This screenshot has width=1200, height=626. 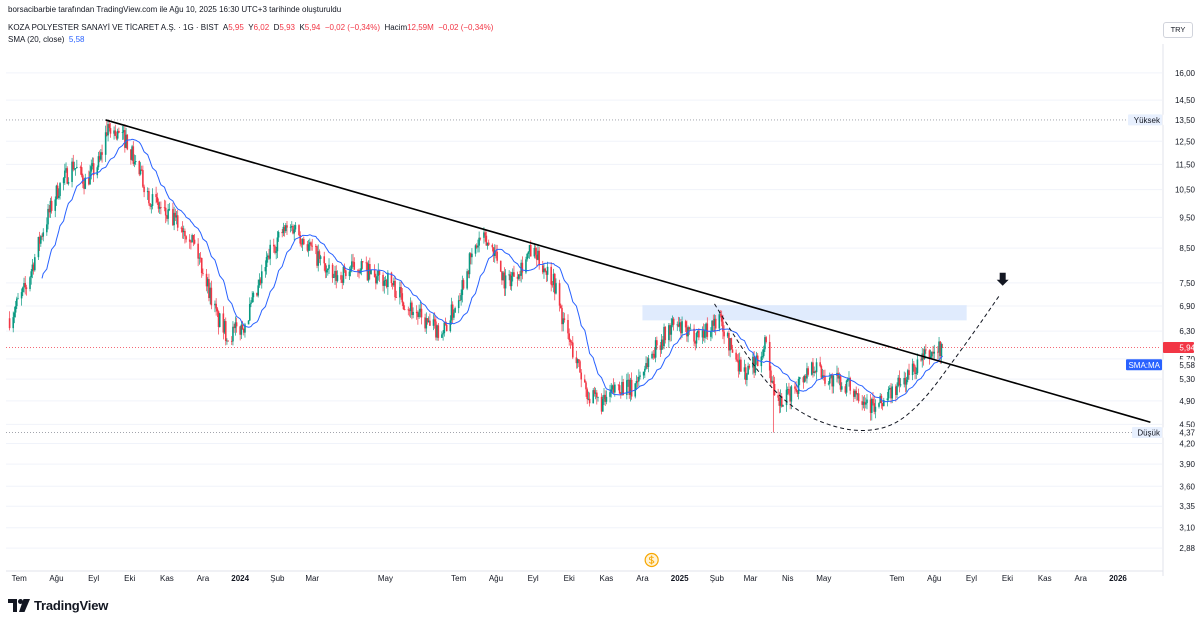 I want to click on time-tick-label: Ara, so click(x=642, y=578).